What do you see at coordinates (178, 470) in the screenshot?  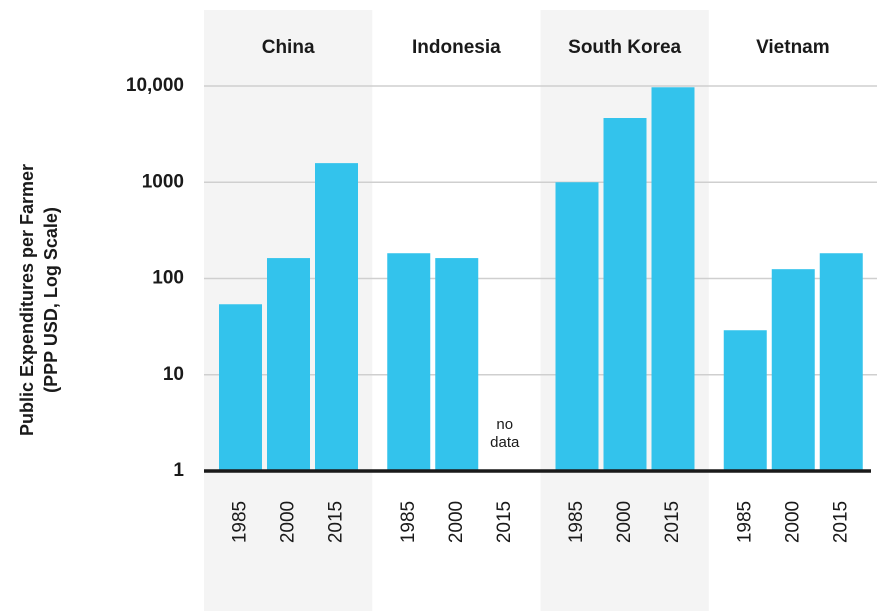 I see `y-tick-label: 1` at bounding box center [178, 470].